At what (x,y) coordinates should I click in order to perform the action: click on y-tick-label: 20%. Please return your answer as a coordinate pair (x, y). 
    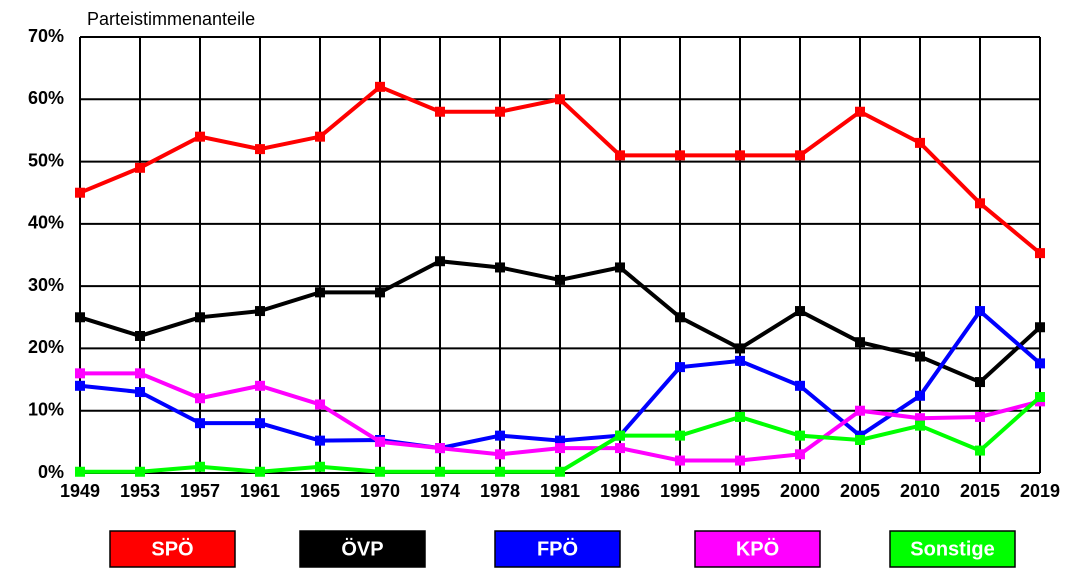
    Looking at the image, I should click on (46, 347).